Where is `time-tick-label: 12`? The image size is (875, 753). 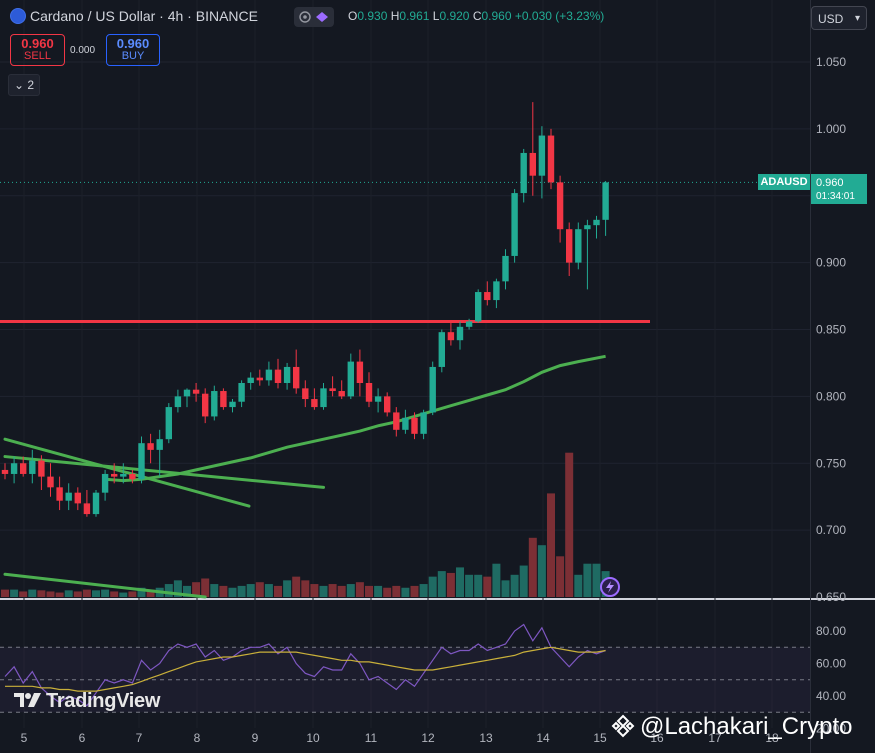
time-tick-label: 12 is located at coordinates (428, 738).